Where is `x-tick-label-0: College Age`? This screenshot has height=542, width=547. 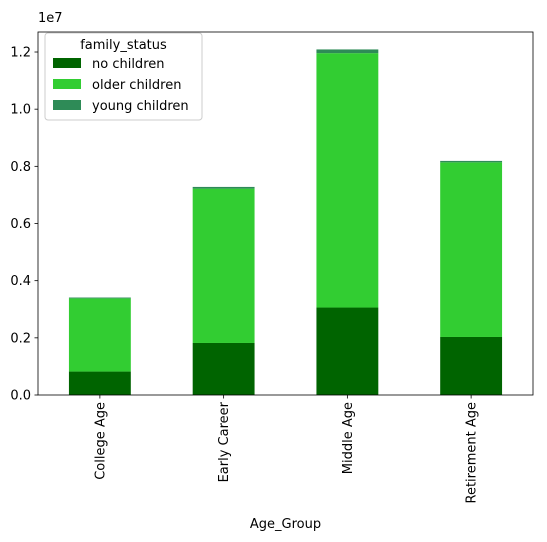
x-tick-label-0: College Age is located at coordinates (100, 441).